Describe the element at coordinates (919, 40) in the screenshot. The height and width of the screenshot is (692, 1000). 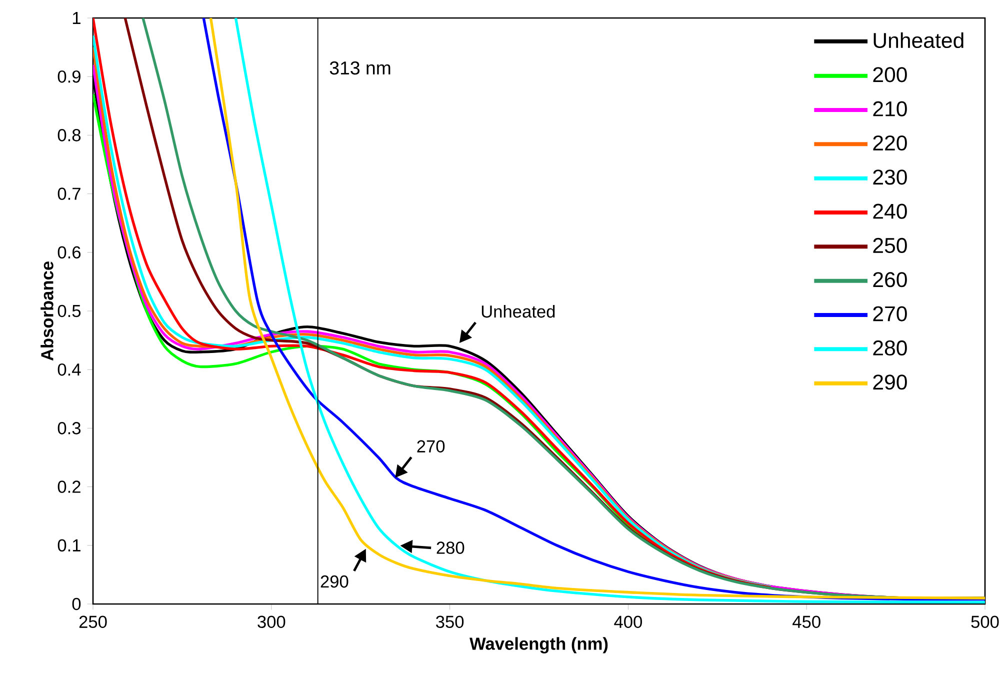
I see `legend-label: Unheated` at that location.